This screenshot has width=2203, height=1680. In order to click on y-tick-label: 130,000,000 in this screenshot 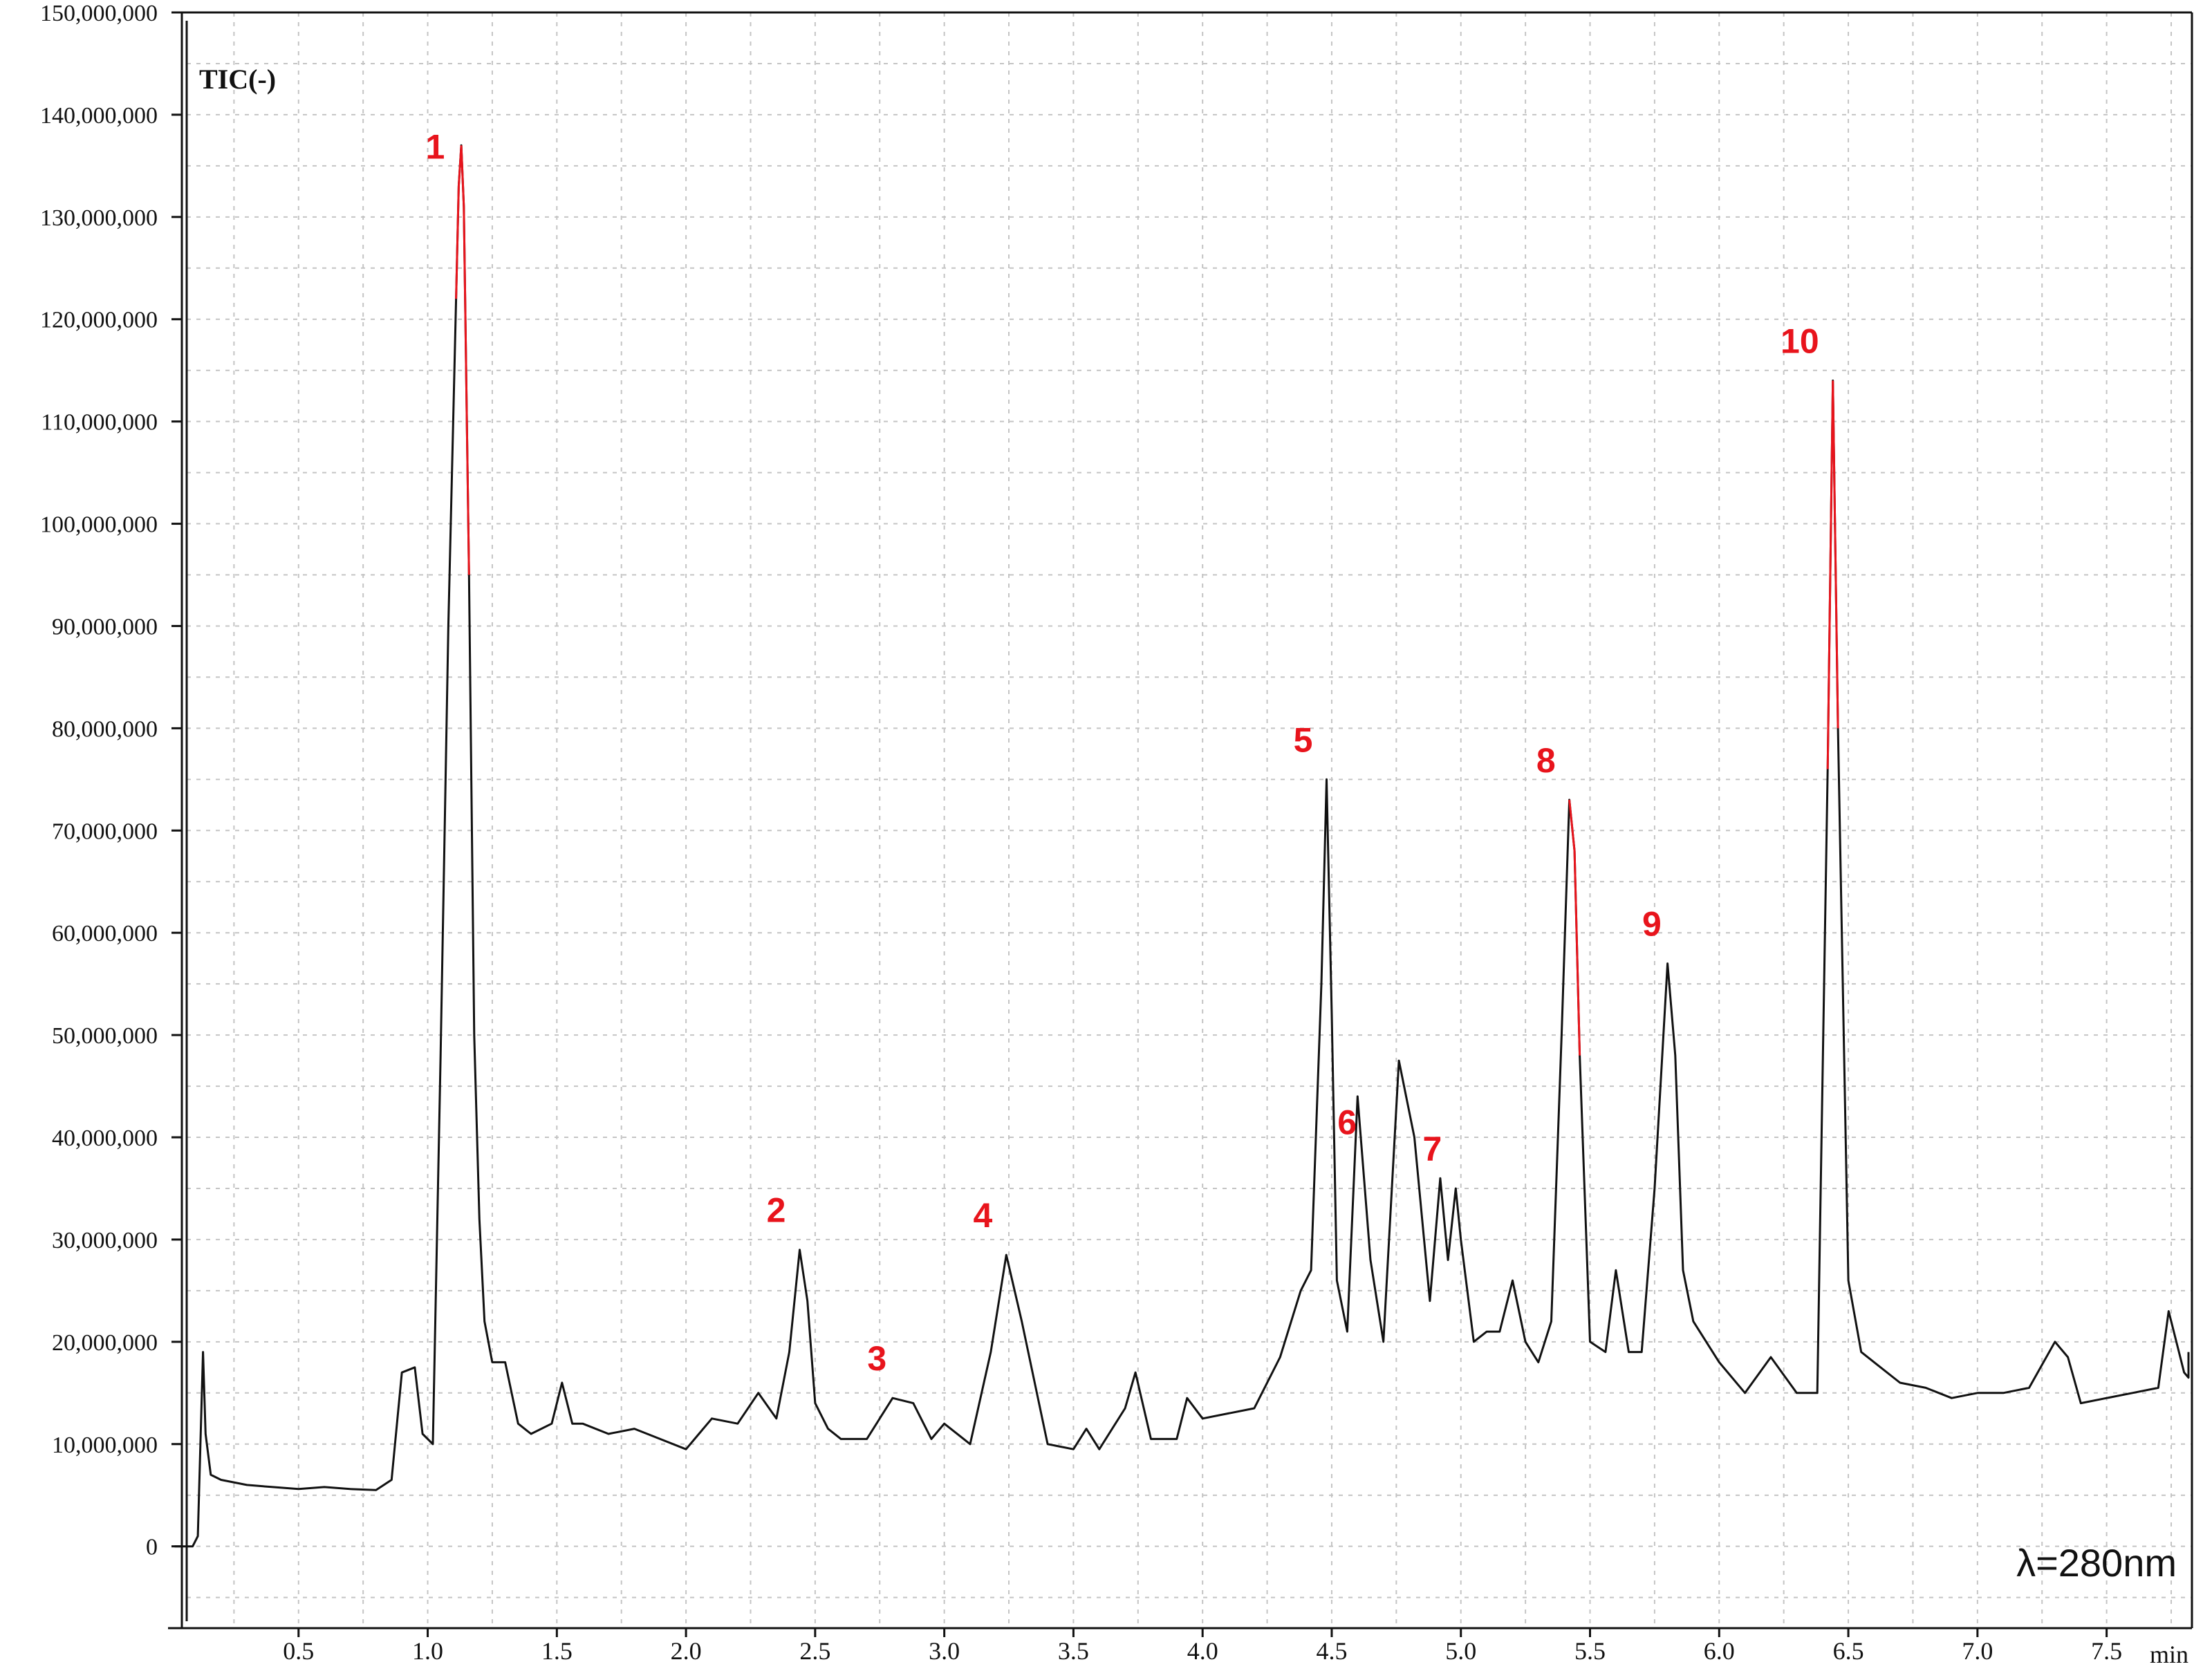, I will do `click(99, 218)`.